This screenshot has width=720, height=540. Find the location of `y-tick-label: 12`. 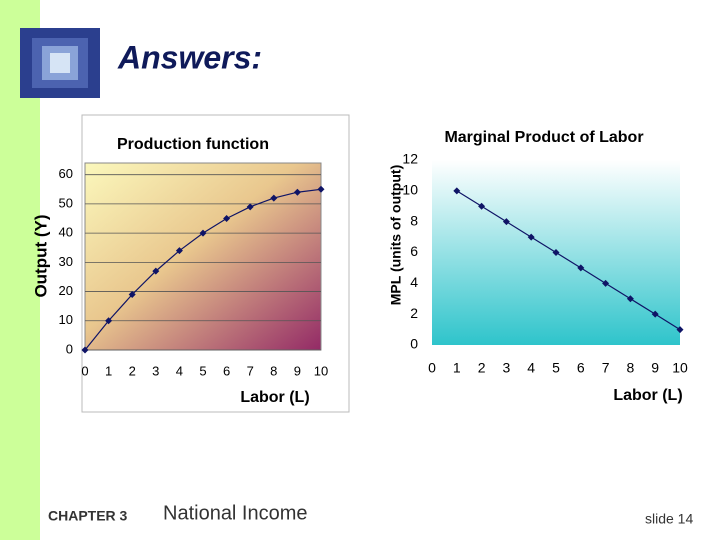

y-tick-label: 12 is located at coordinates (410, 159).